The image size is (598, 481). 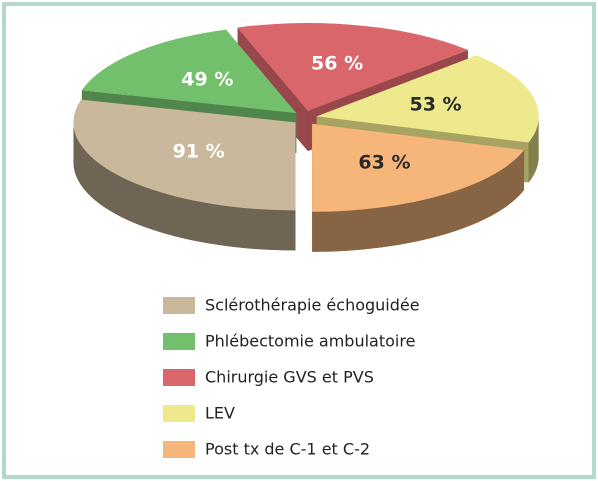 What do you see at coordinates (289, 377) in the screenshot?
I see `legend-label: Chirurgie GVS et PVS` at bounding box center [289, 377].